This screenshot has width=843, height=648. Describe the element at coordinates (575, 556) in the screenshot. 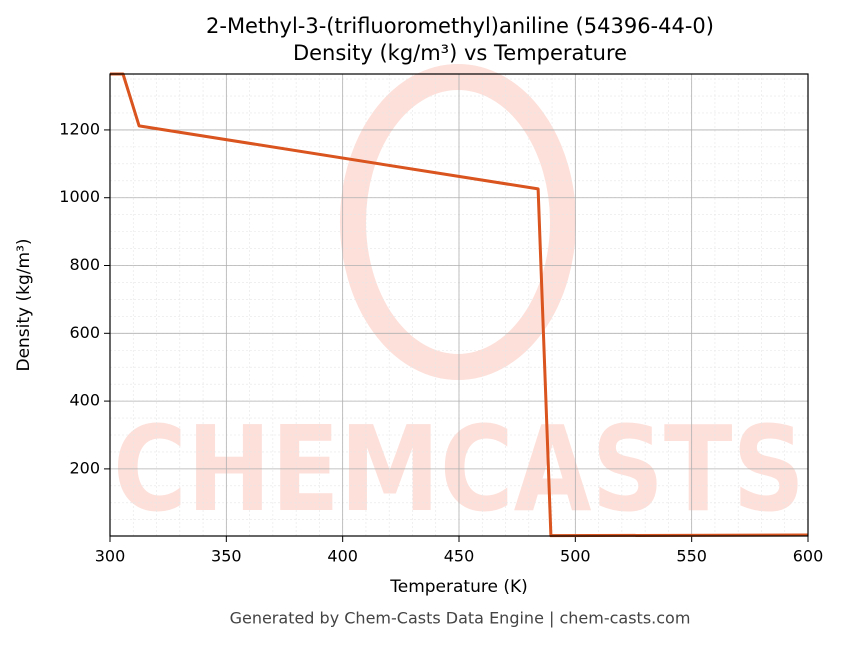

I see `x-tick-label: 500` at that location.